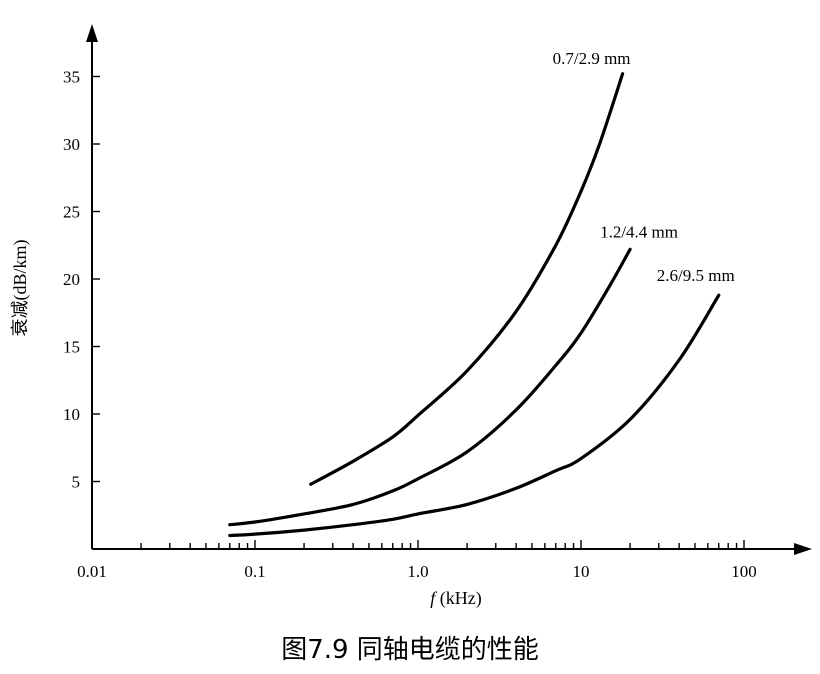 The image size is (820, 674). Describe the element at coordinates (410, 650) in the screenshot. I see `figure-caption: 图7.9 同轴电缆的性能` at that location.